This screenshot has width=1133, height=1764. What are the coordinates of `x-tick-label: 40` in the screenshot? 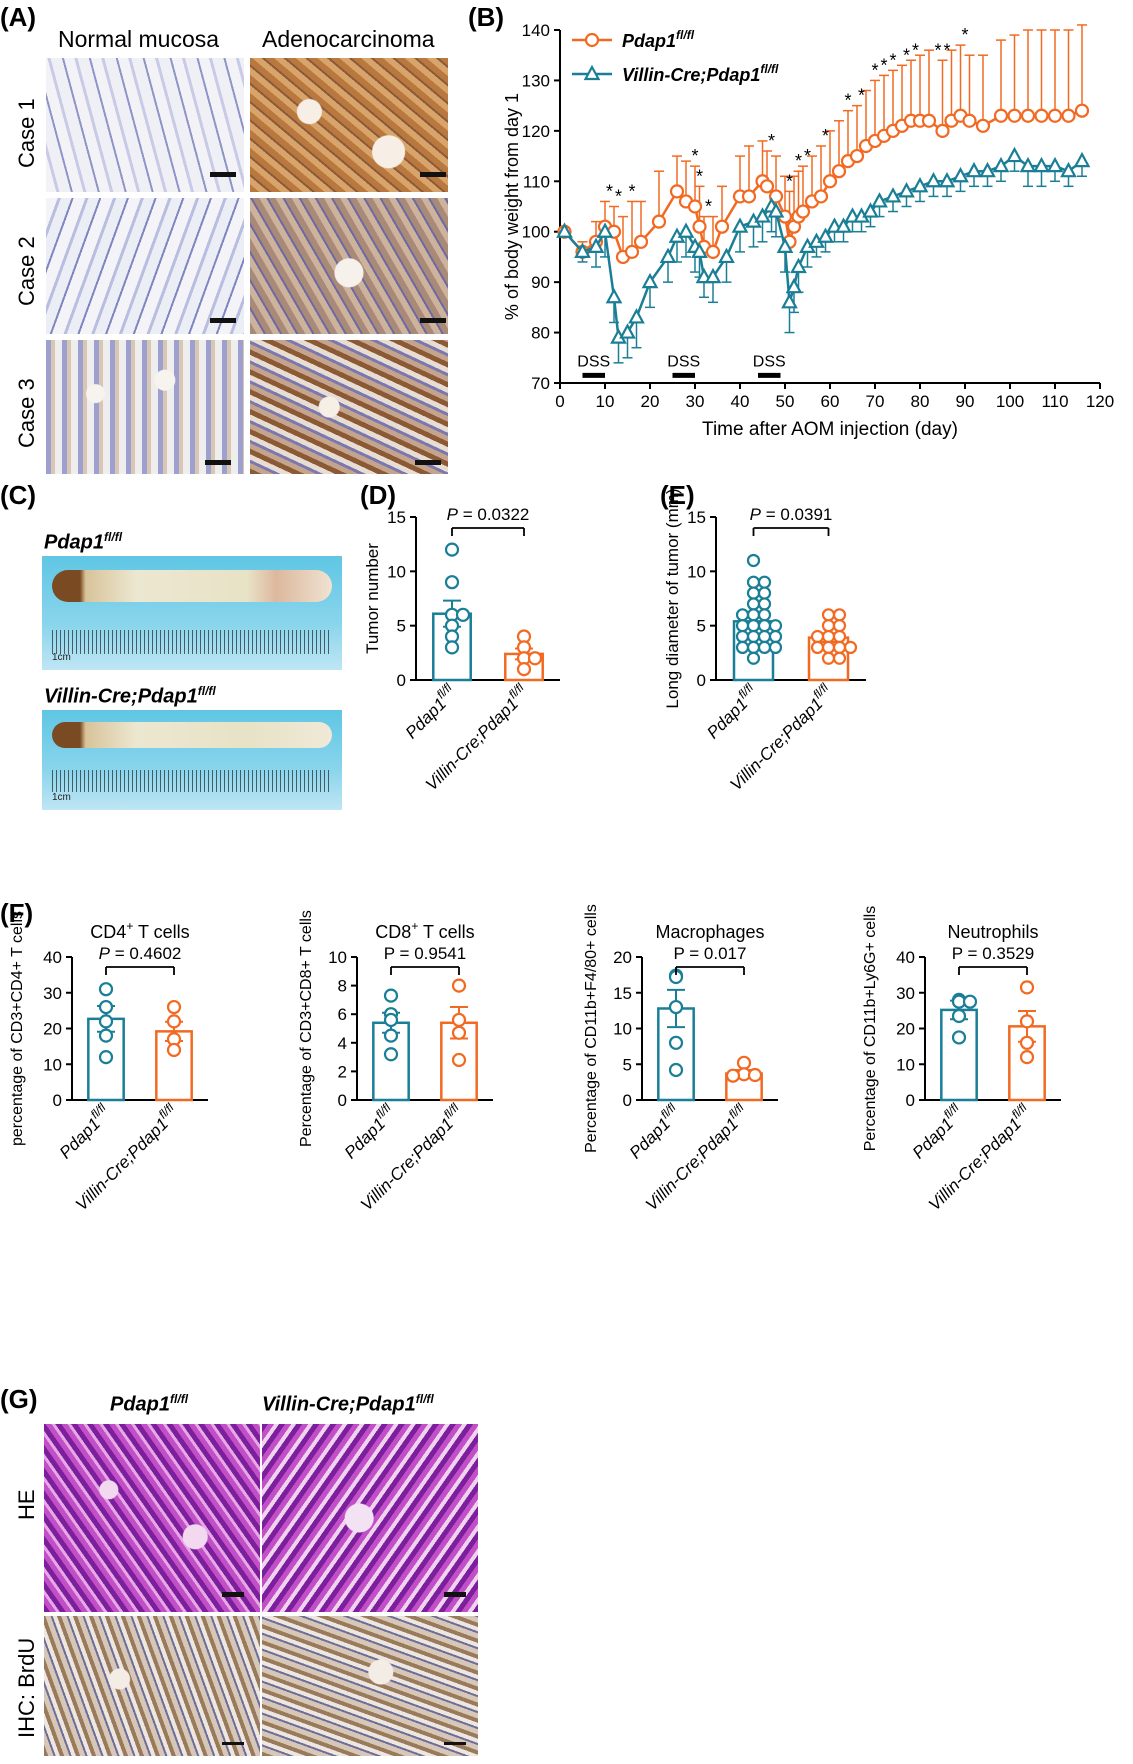 It's located at (740, 401).